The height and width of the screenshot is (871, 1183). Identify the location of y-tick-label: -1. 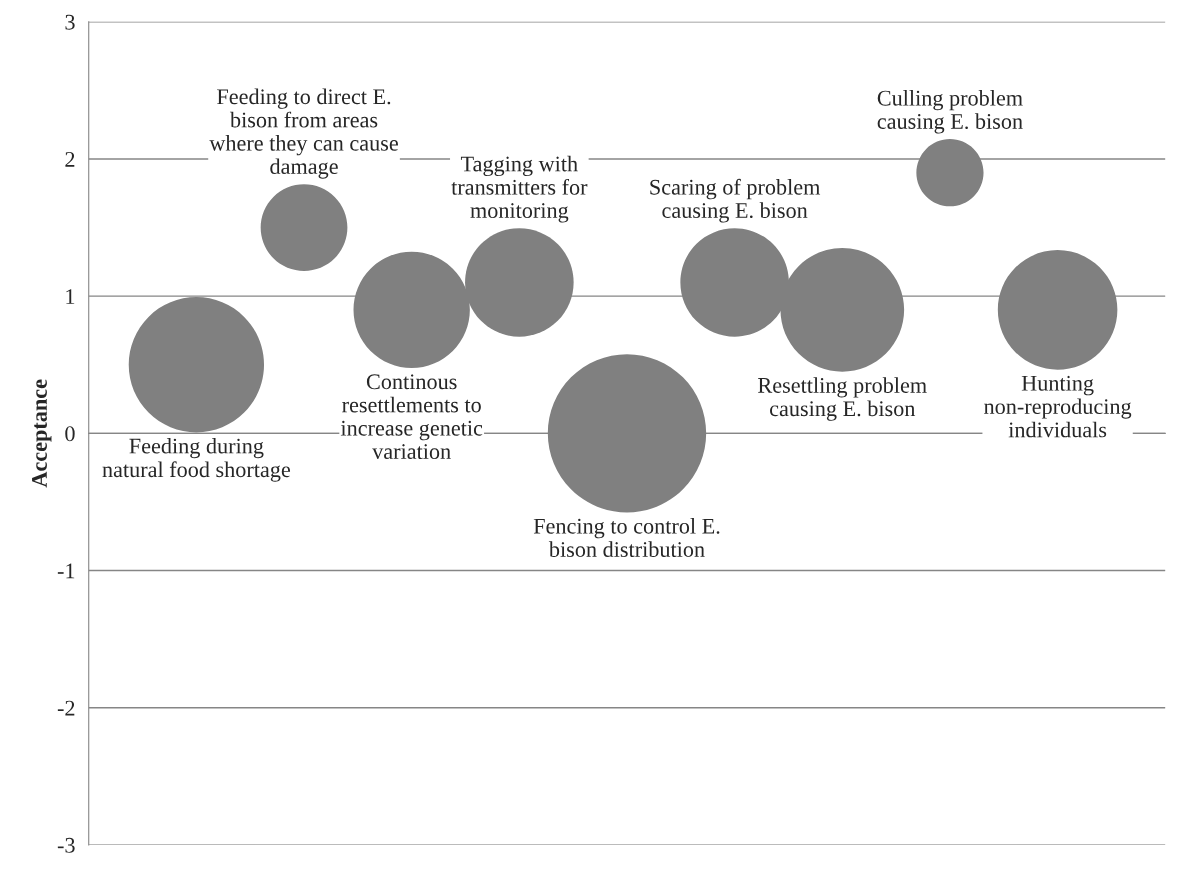
(66, 571).